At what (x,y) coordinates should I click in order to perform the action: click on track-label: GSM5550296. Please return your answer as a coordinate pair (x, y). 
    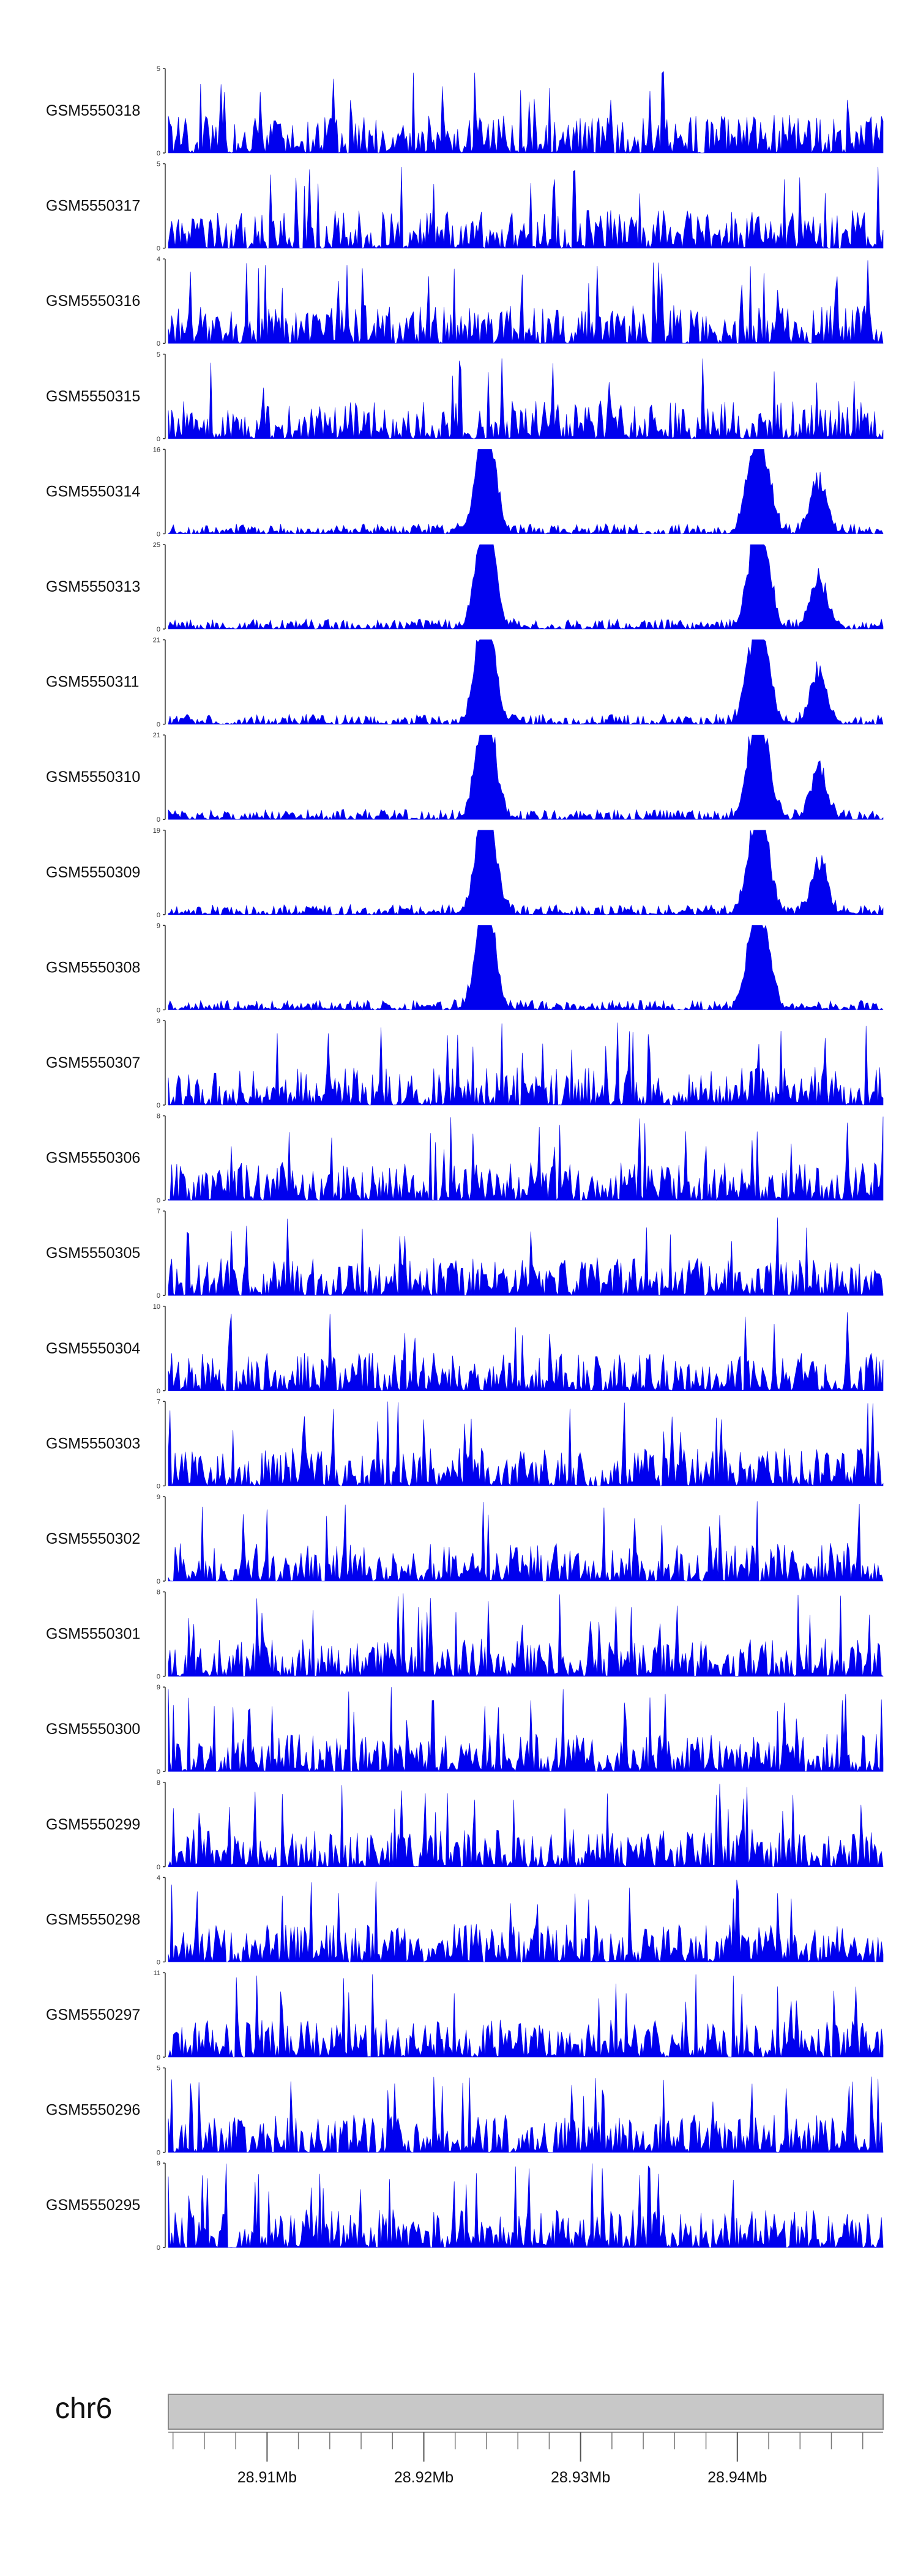
    Looking at the image, I should click on (93, 2110).